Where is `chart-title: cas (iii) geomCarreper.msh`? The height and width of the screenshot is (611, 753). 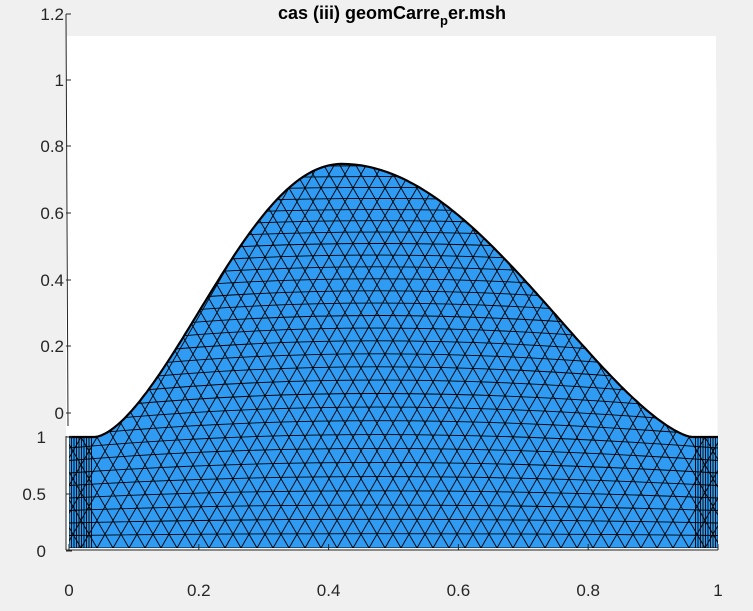
chart-title: cas (iii) geomCarreper.msh is located at coordinates (392, 15).